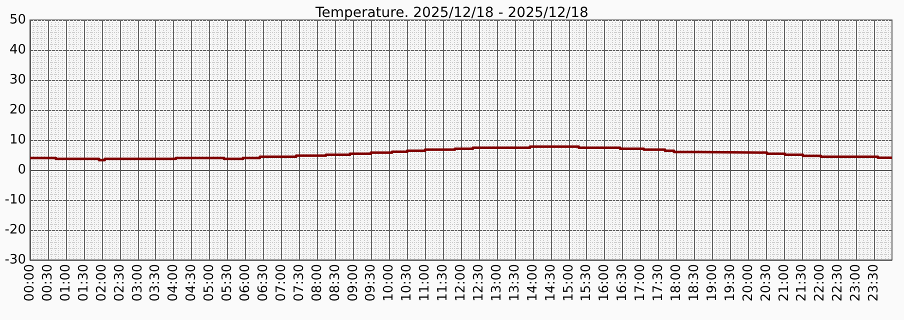 This screenshot has width=904, height=320. I want to click on y-tick-label: 40, so click(17, 50).